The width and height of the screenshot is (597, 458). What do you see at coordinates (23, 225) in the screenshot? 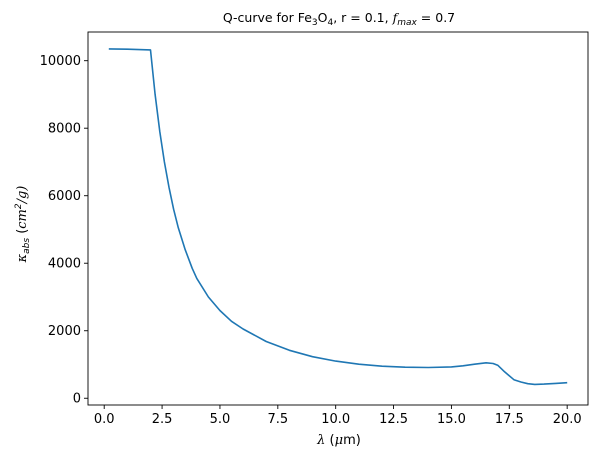
I see `y-axis-label: κabs (cm2/g)` at bounding box center [23, 225].